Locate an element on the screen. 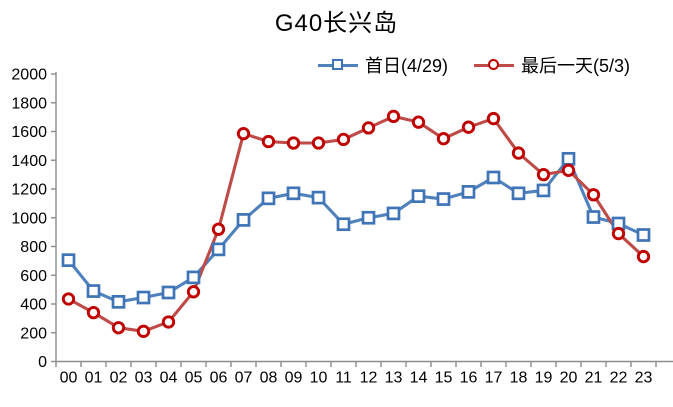 The image size is (673, 407). x-axis-label: 08 is located at coordinates (269, 378).